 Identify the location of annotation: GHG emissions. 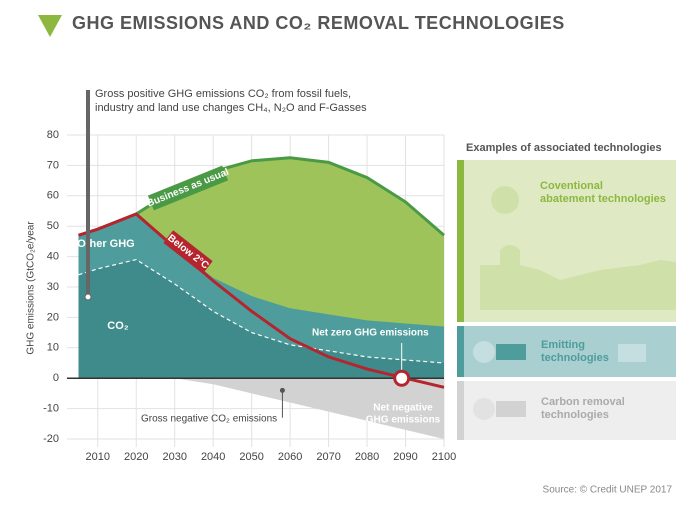
(403, 420).